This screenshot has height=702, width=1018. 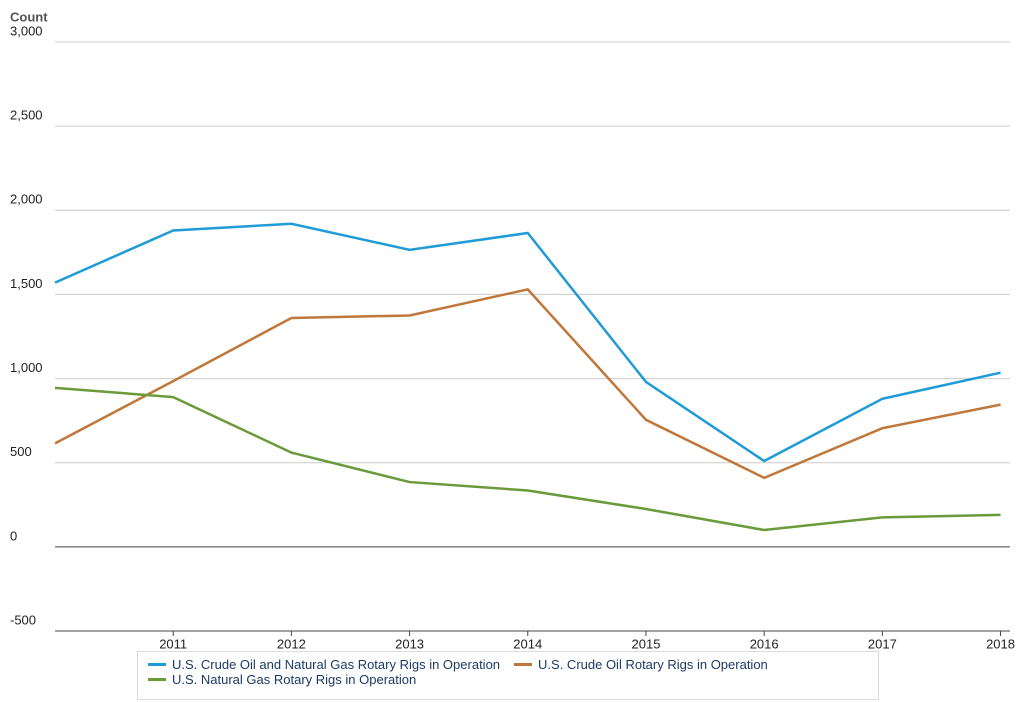 What do you see at coordinates (13, 535) in the screenshot?
I see `y-tick-label: 0` at bounding box center [13, 535].